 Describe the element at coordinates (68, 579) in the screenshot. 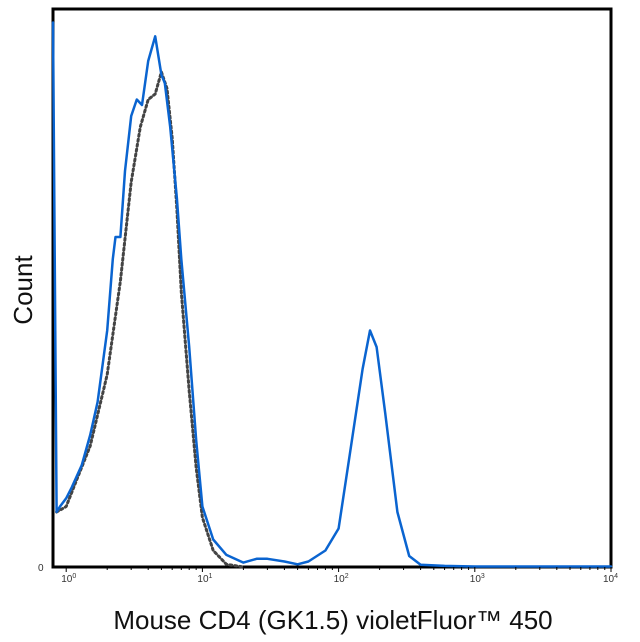

I see `x-tick-label: 10⁰` at that location.